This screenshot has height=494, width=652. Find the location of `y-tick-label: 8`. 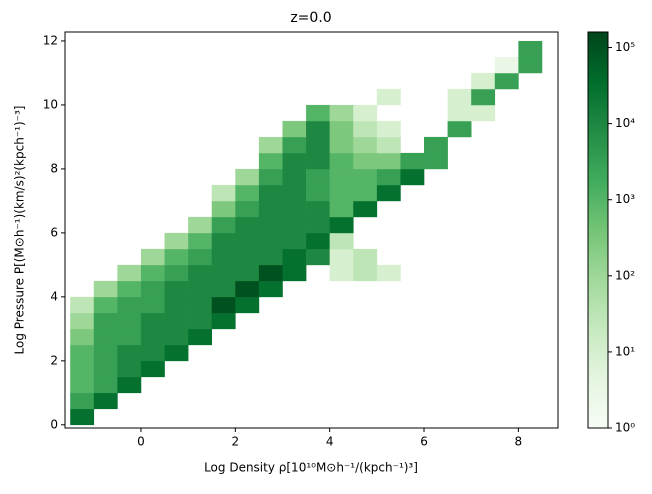

y-tick-label: 8 is located at coordinates (54, 168).